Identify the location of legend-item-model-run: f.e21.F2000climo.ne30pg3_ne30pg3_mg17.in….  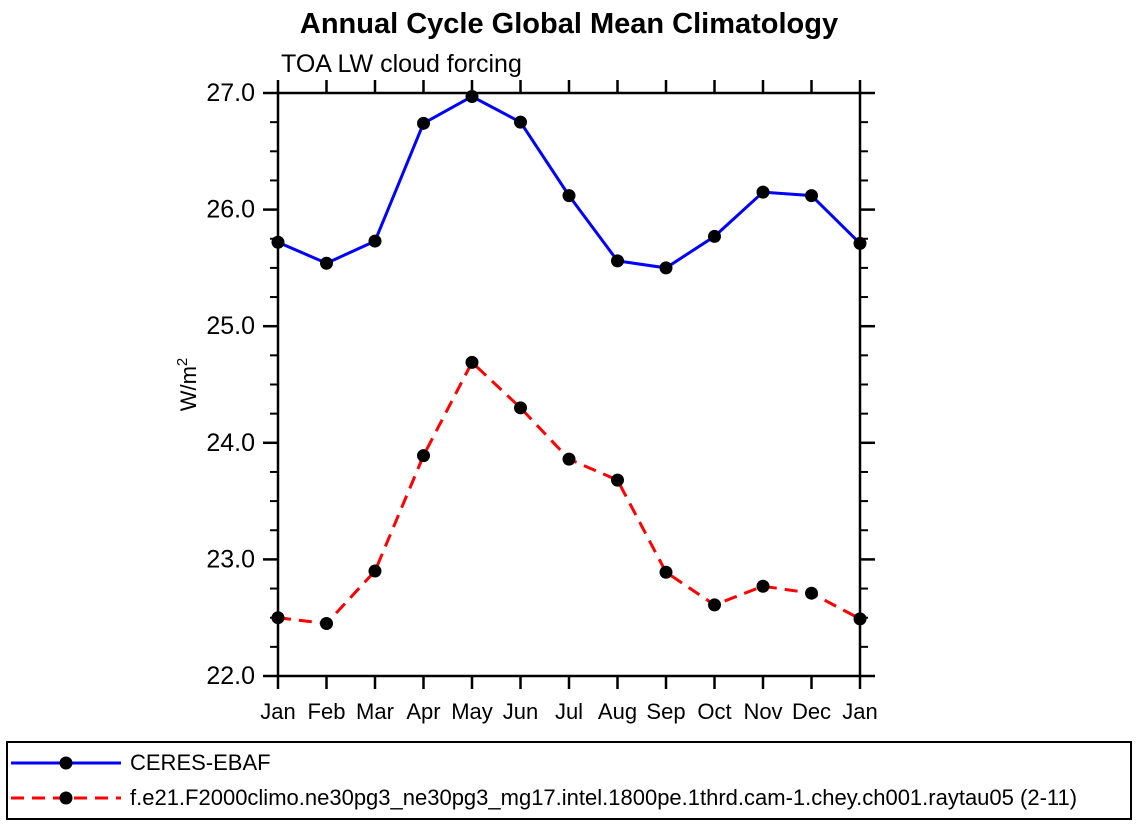
(569, 798).